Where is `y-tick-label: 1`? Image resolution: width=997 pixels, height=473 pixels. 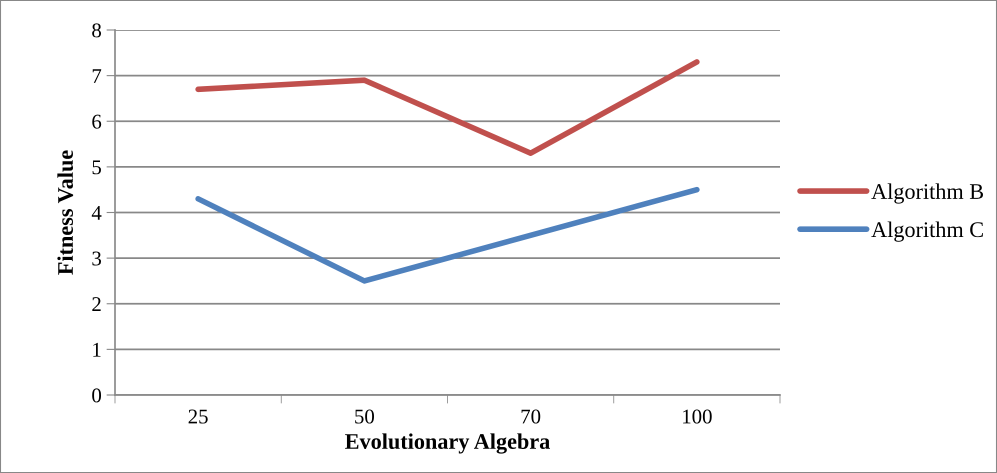
y-tick-label: 1 is located at coordinates (97, 349).